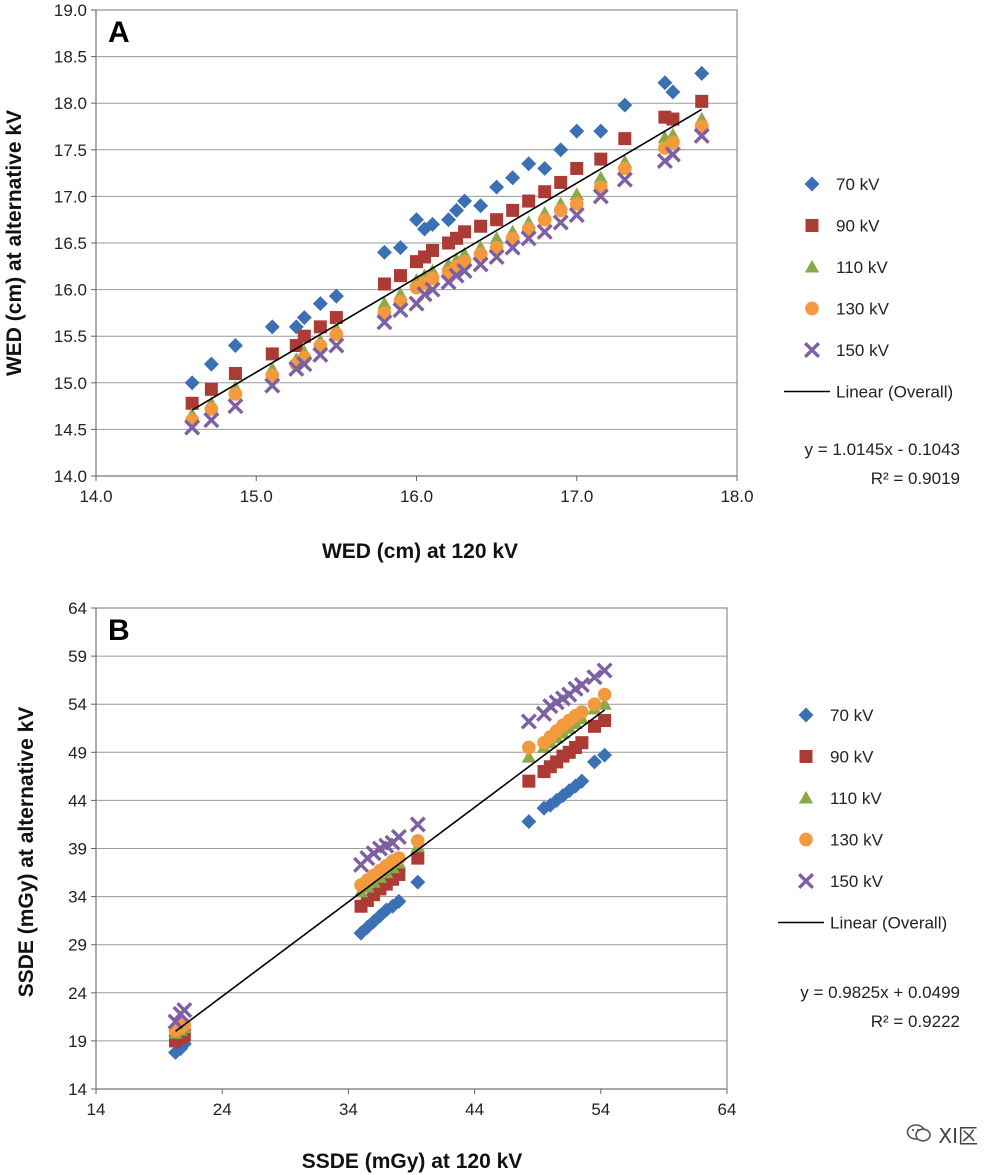 This screenshot has height=1175, width=1000. Describe the element at coordinates (736, 496) in the screenshot. I see `chart-a-x-tick-label: 18.0` at that location.